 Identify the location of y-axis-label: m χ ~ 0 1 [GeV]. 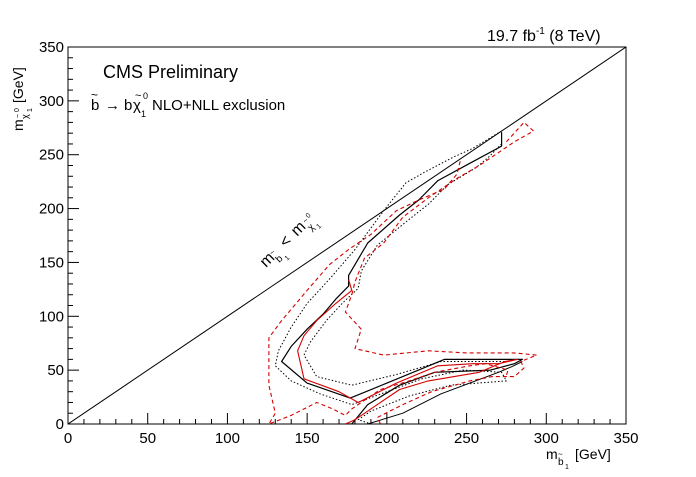
(22, 99).